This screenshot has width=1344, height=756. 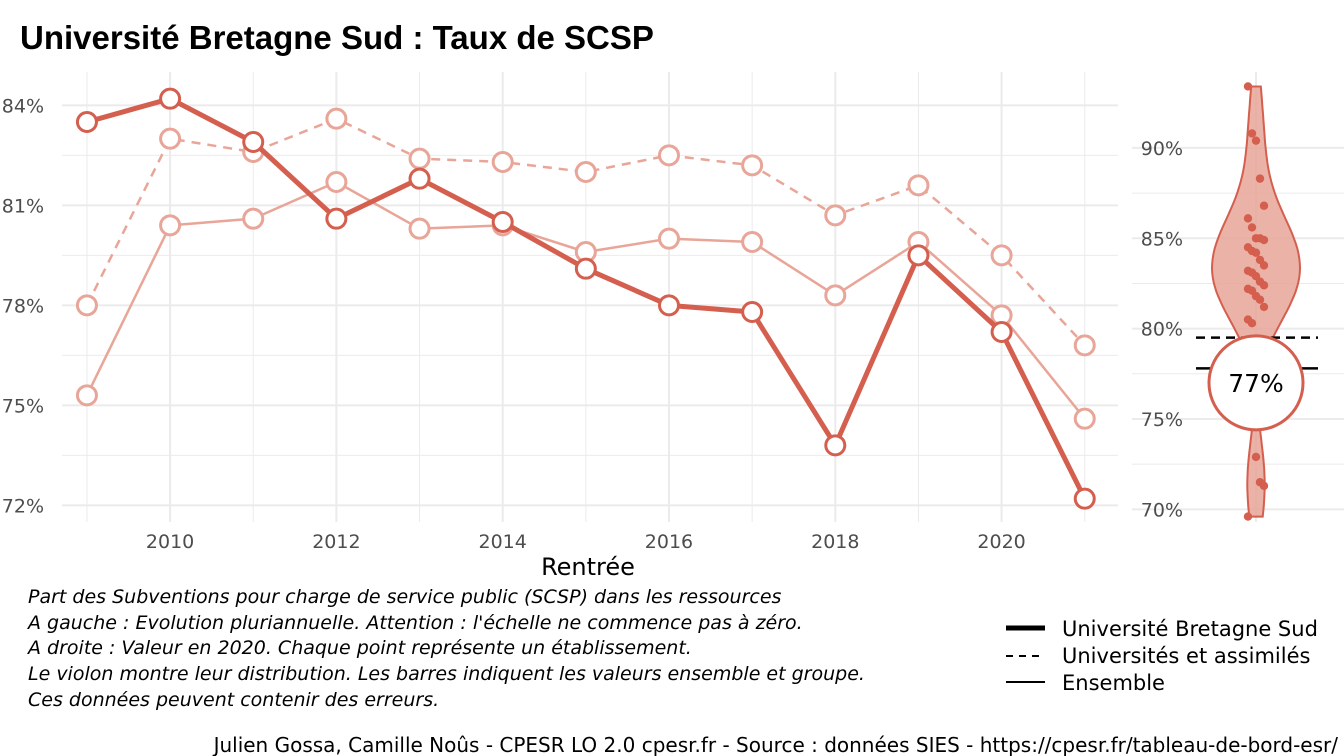 I want to click on violin-y-tick-label: 85%, so click(x=1162, y=239).